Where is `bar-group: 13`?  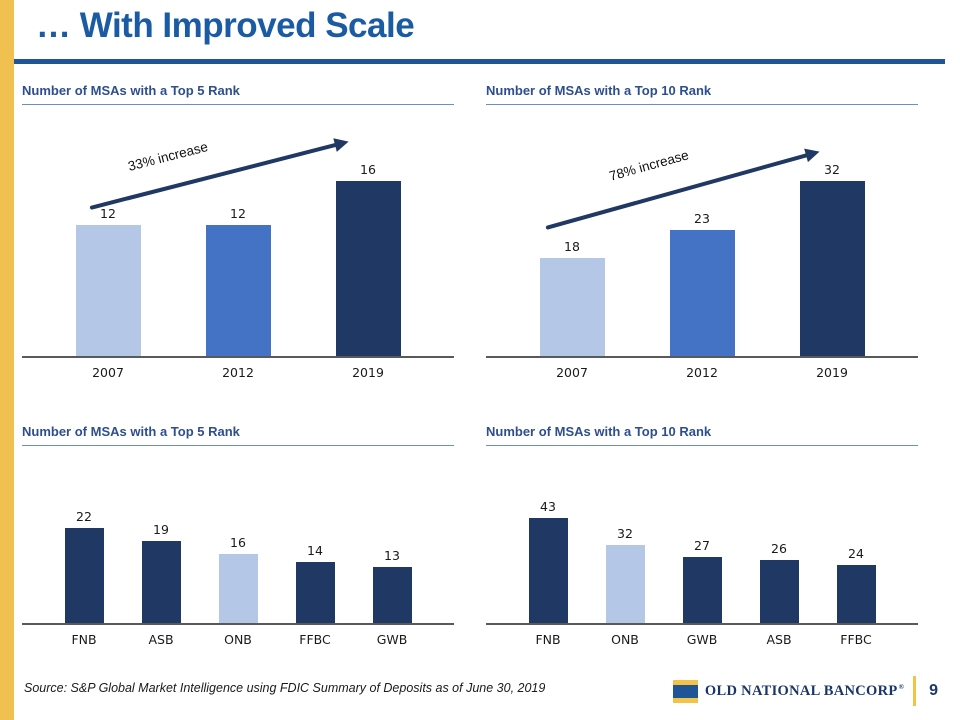 bar-group: 13 is located at coordinates (392, 585).